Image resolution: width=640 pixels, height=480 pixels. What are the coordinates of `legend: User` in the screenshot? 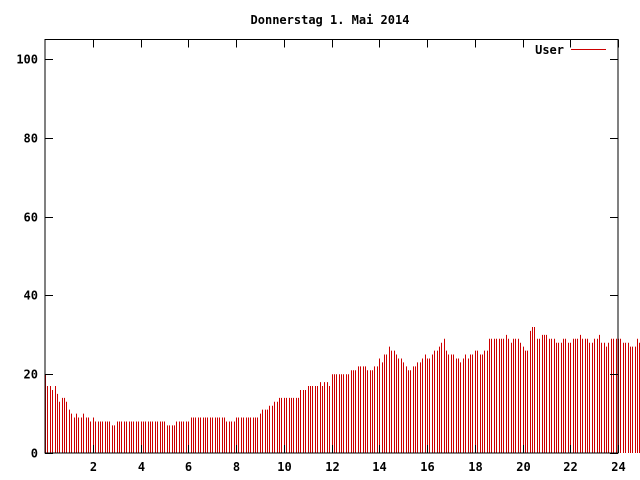 It's located at (570, 50).